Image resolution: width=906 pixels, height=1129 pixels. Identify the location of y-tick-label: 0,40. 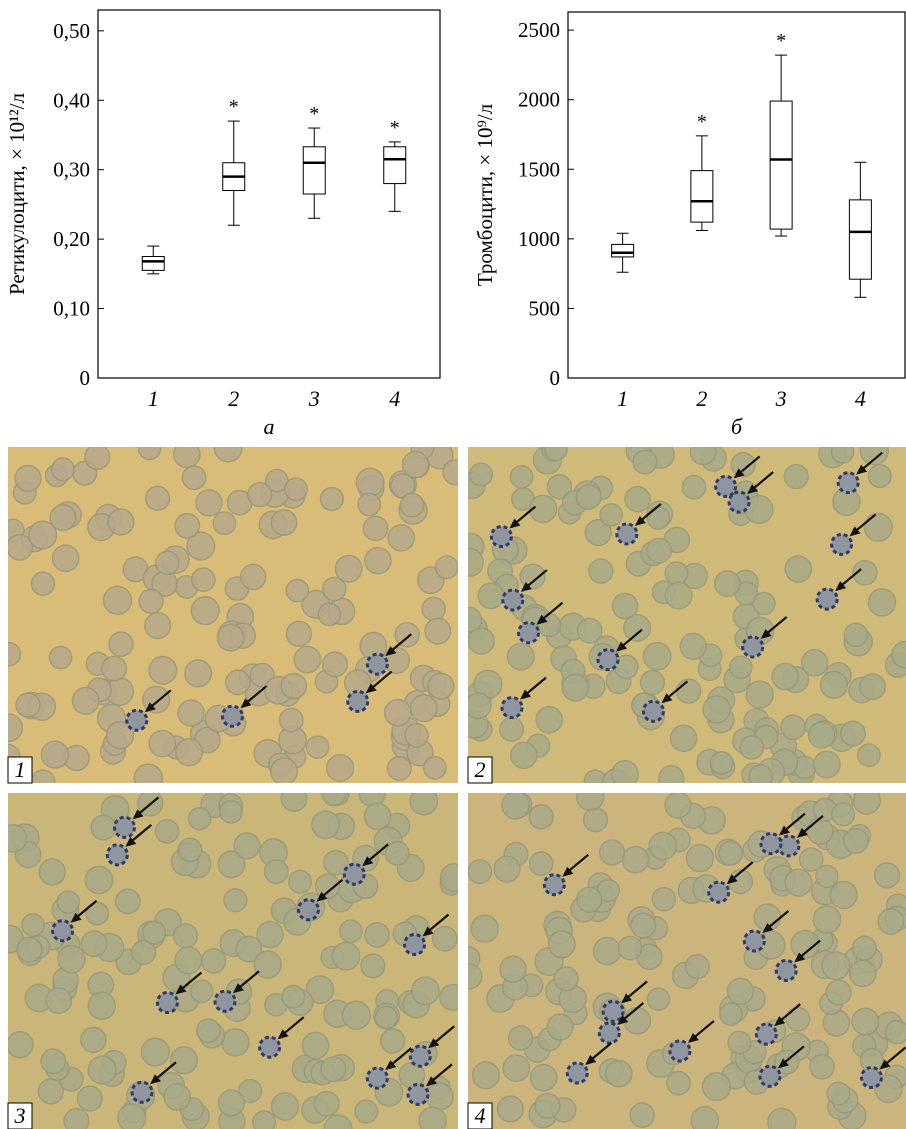
(71, 100).